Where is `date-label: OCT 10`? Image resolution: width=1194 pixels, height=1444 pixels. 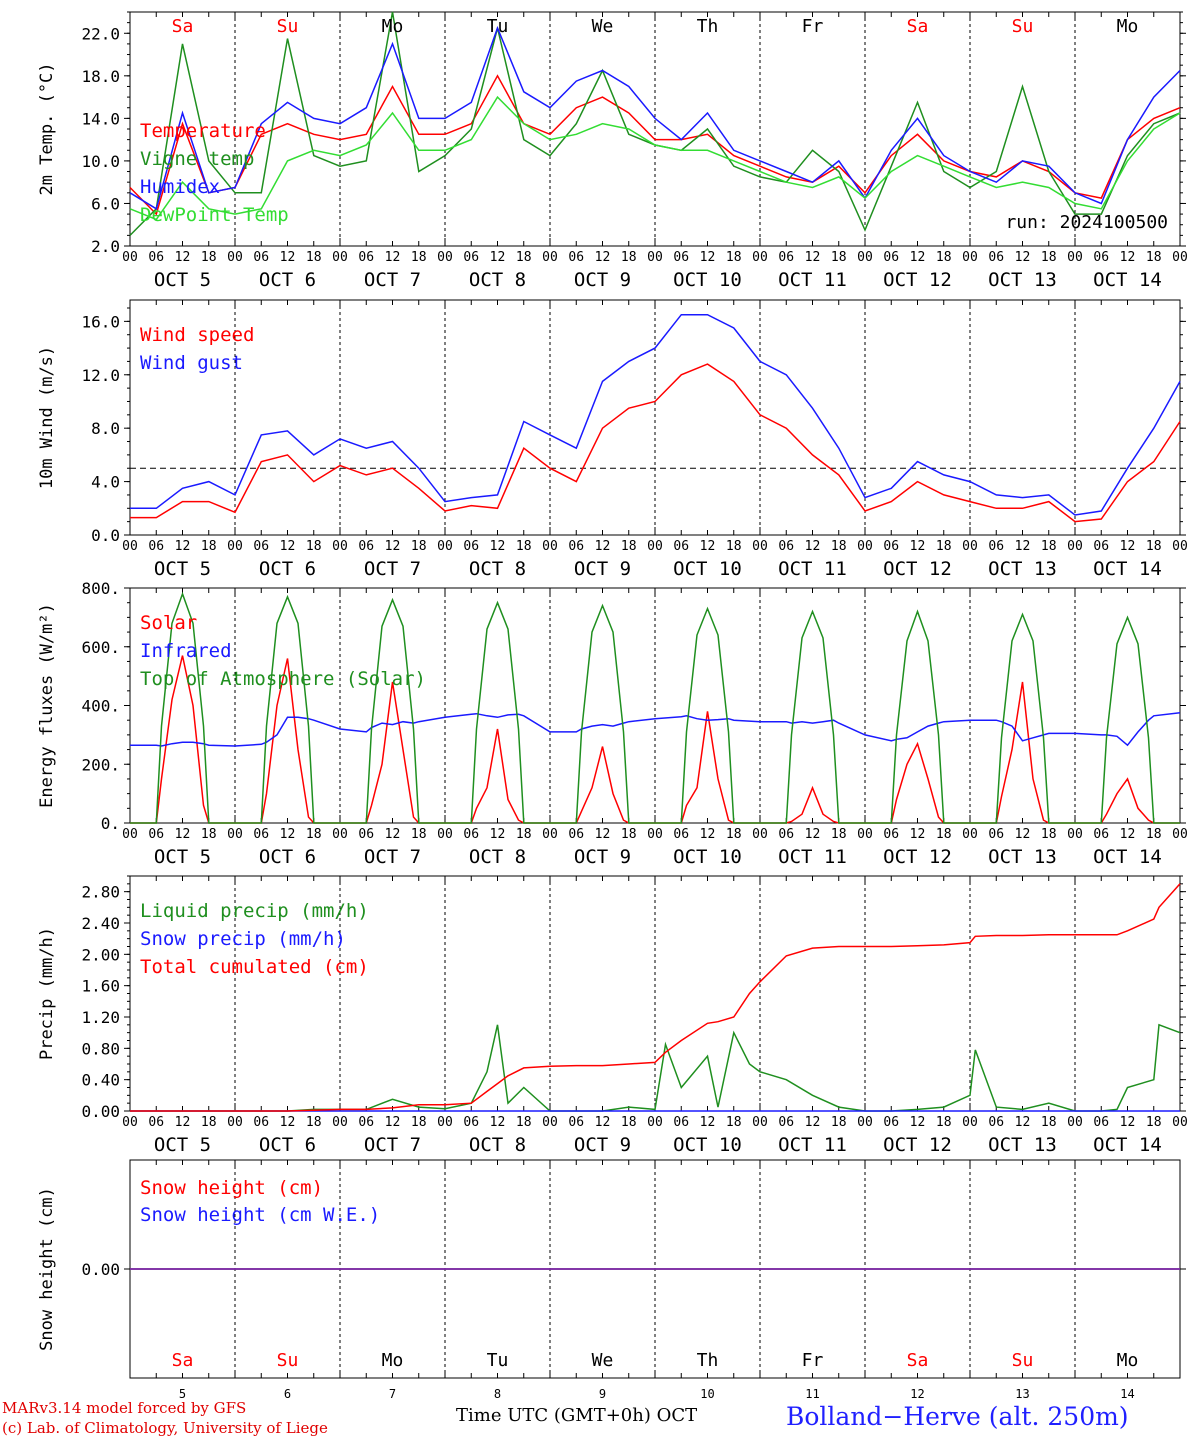 date-label: OCT 10 is located at coordinates (707, 1145).